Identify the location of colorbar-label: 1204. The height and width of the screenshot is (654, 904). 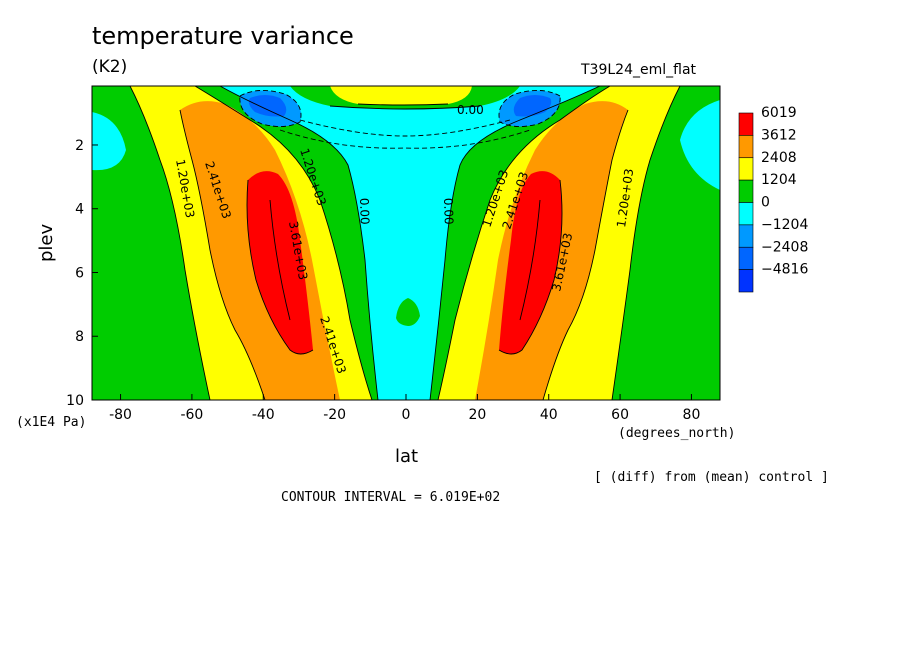
(779, 180).